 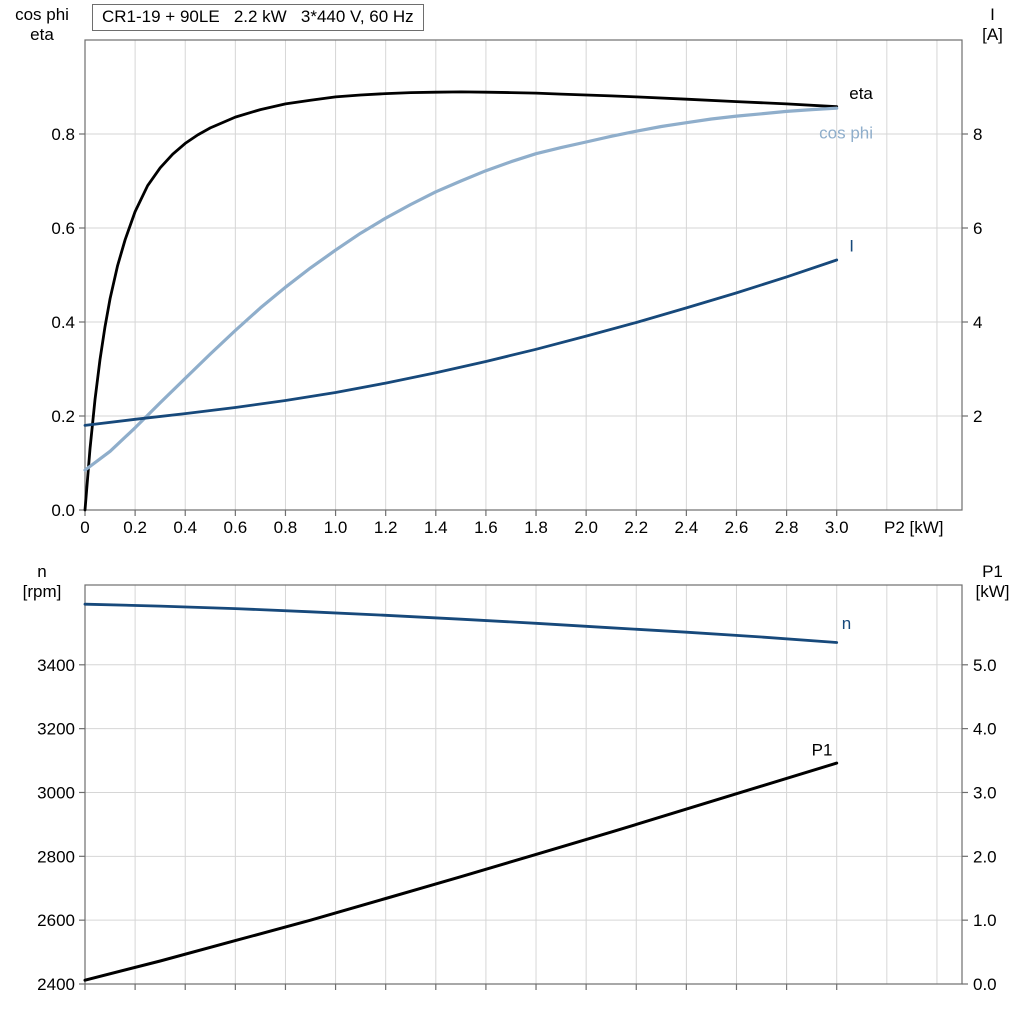 What do you see at coordinates (42, 14) in the screenshot?
I see `axis-label-cos-phi: cos phi` at bounding box center [42, 14].